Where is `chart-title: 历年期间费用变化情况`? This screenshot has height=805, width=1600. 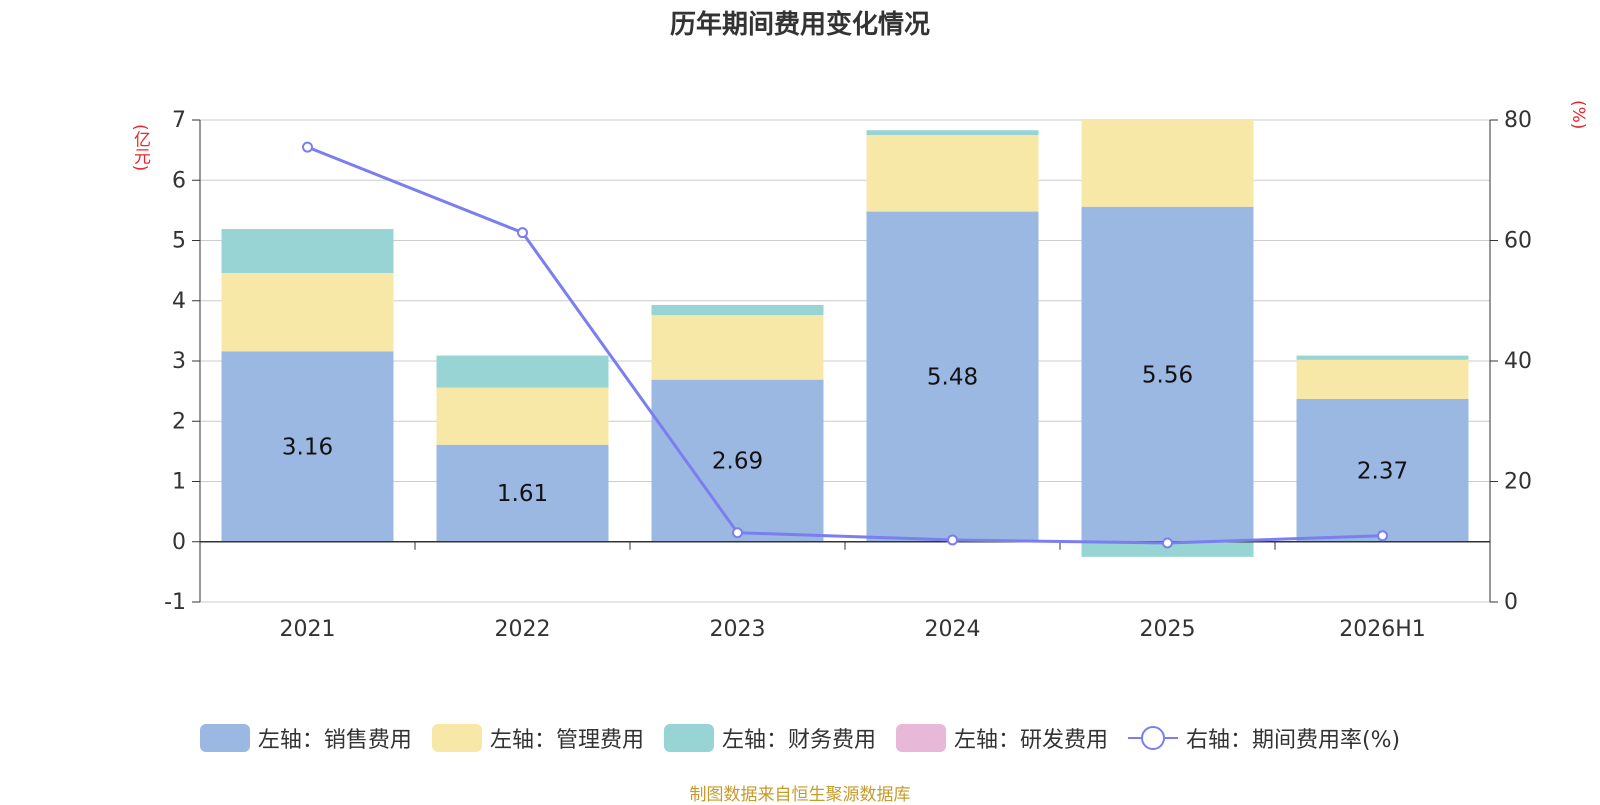 chart-title: 历年期间费用变化情况 is located at coordinates (799, 25).